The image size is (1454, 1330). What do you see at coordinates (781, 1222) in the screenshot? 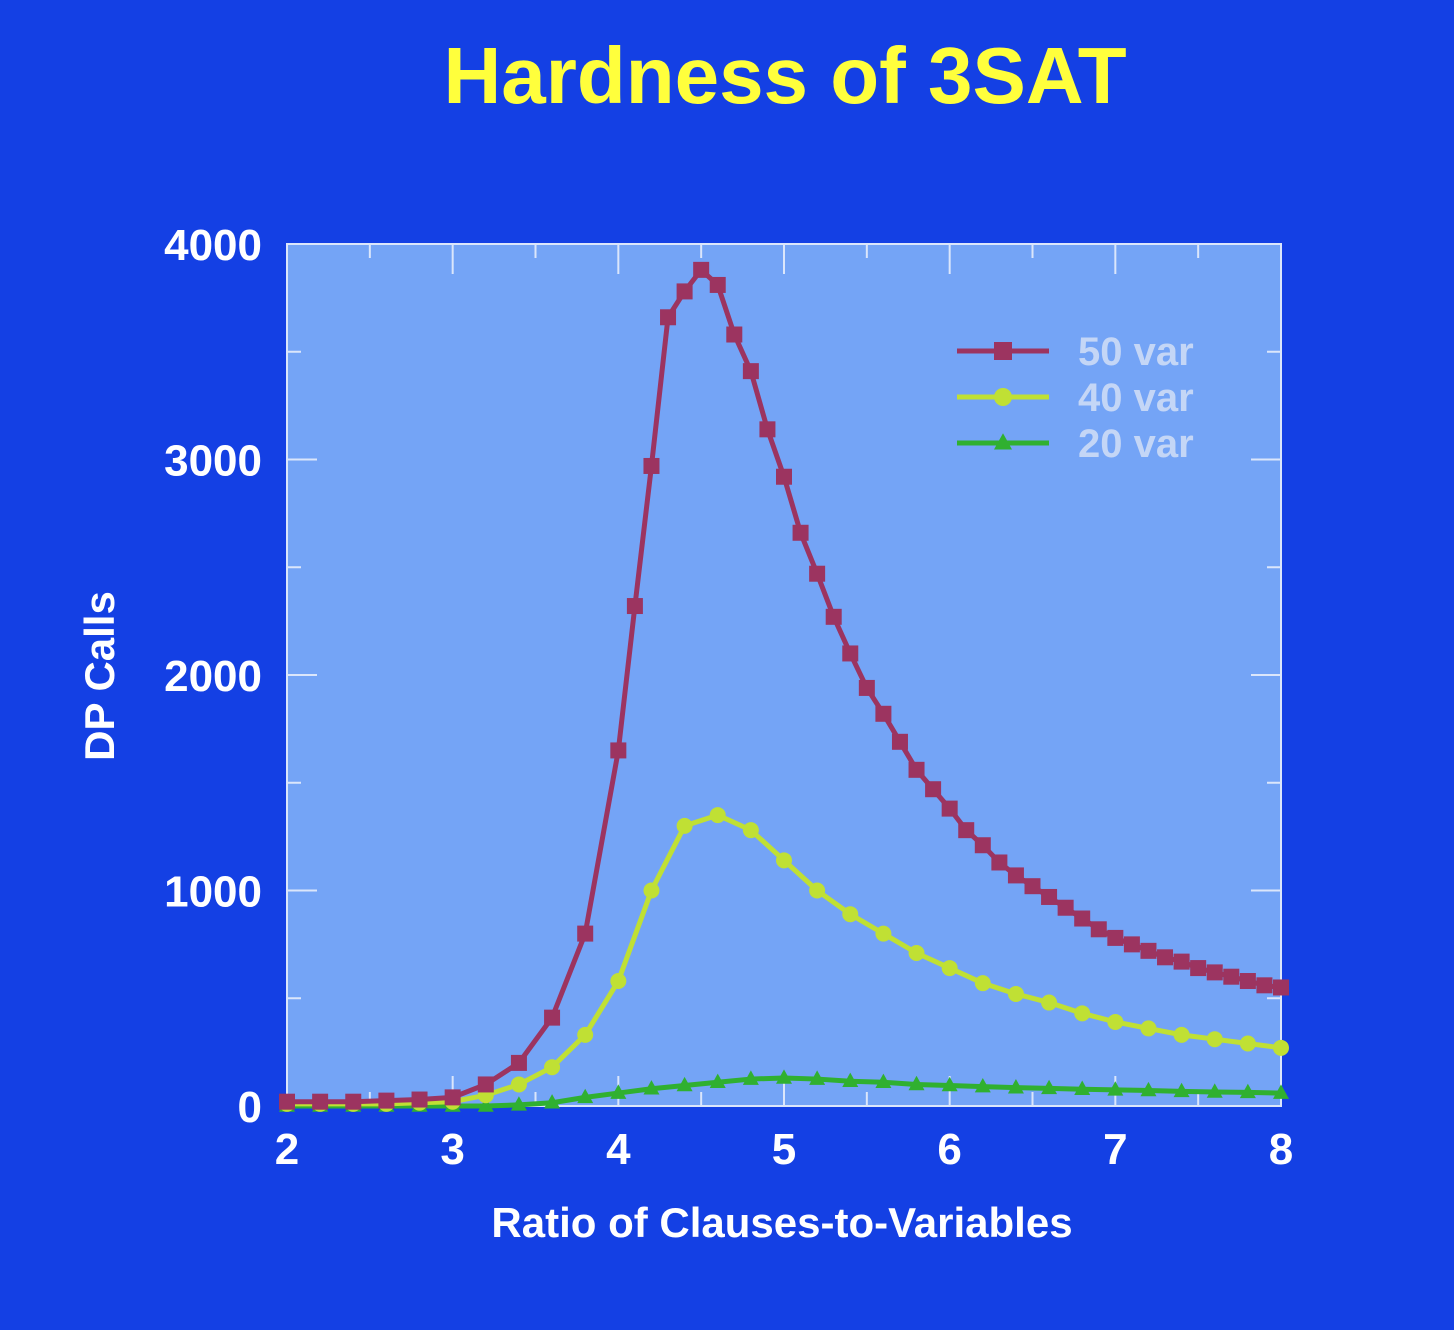
I see `x-axis-label: Ratio of Clauses-to-Variables` at bounding box center [781, 1222].